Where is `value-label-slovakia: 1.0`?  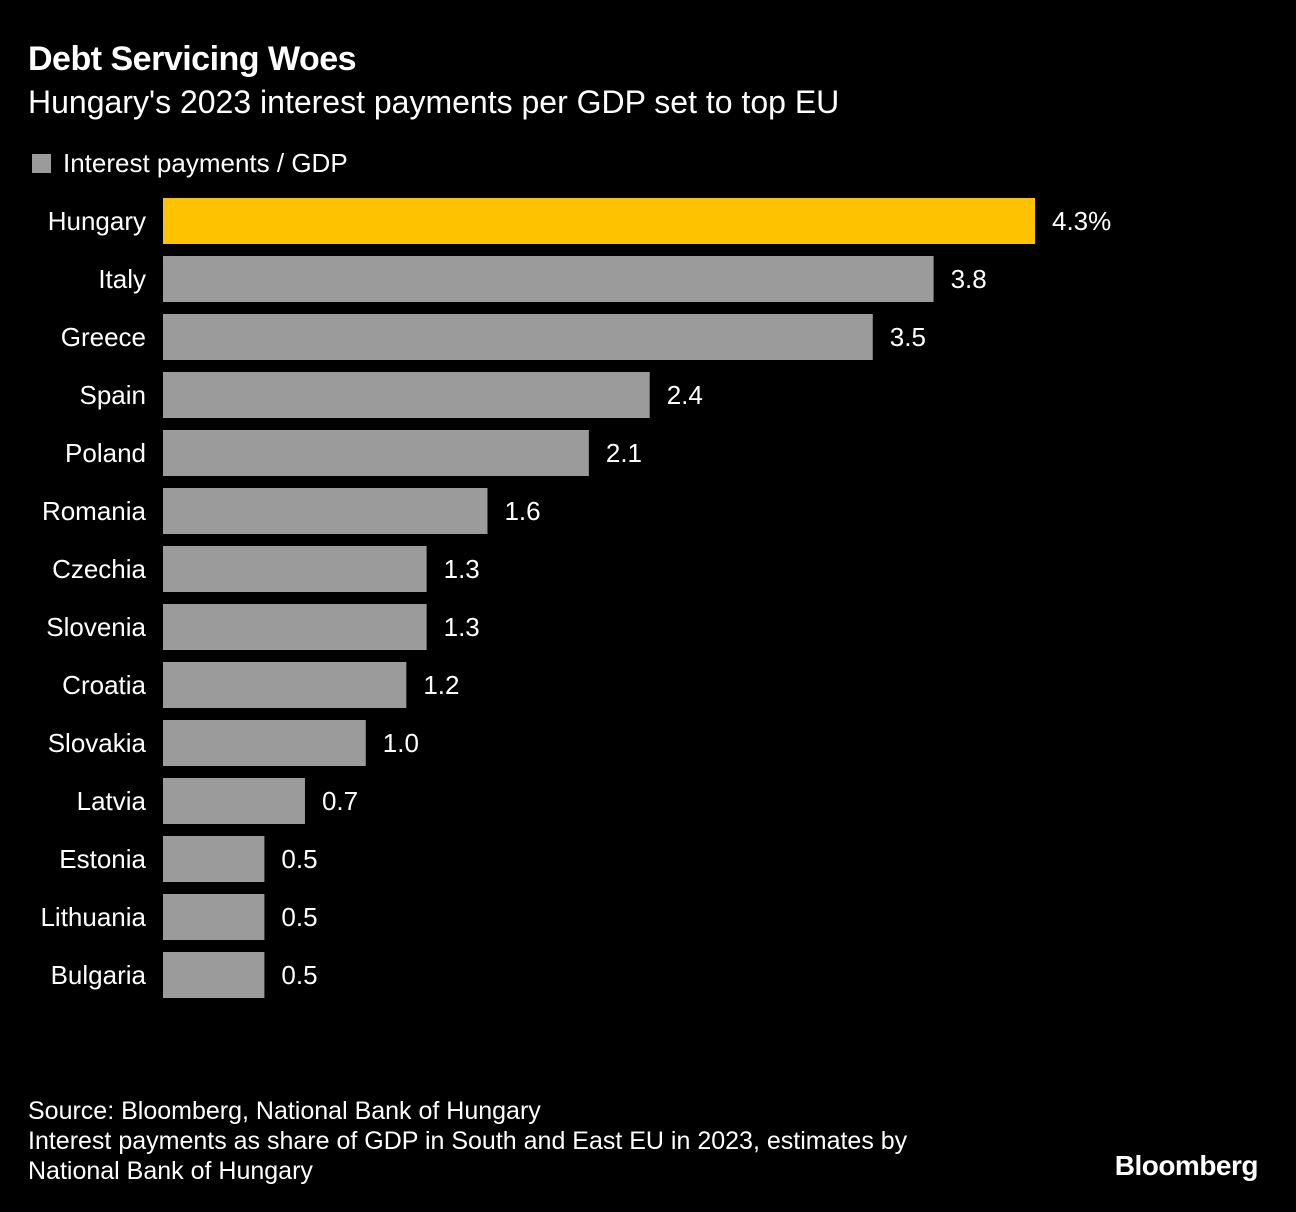 value-label-slovakia: 1.0 is located at coordinates (401, 743).